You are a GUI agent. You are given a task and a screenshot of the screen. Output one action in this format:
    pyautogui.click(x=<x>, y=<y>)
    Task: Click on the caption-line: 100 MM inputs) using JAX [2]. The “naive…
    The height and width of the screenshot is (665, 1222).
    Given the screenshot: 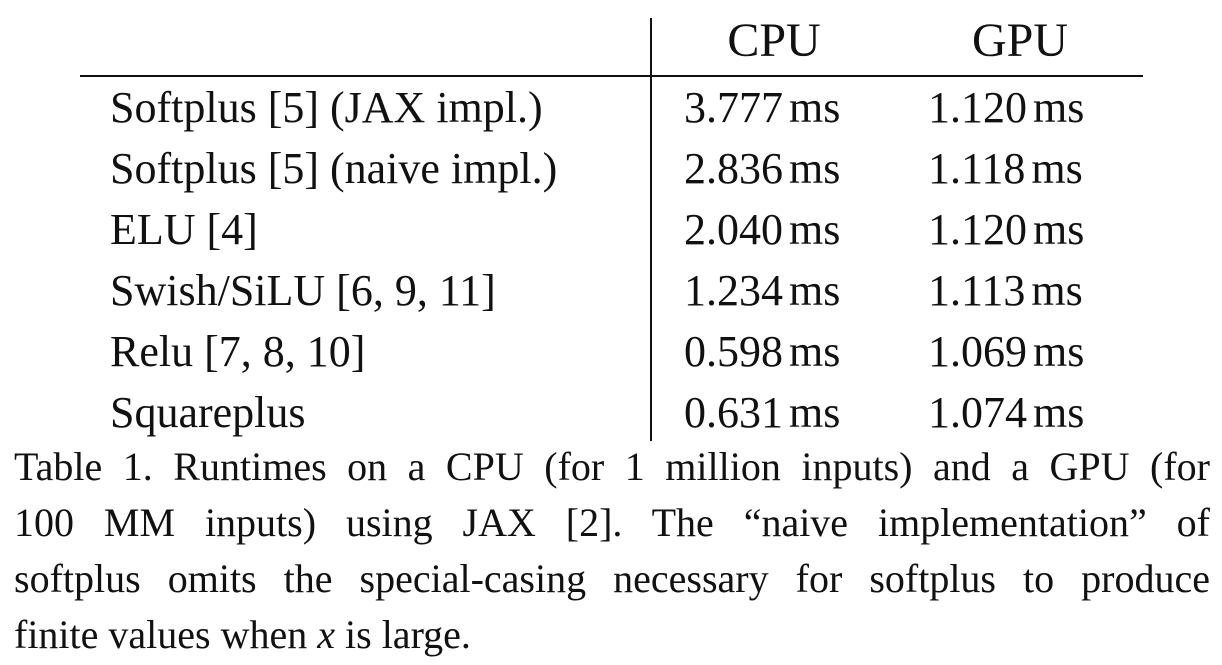 What is the action you would take?
    pyautogui.click(x=612, y=522)
    